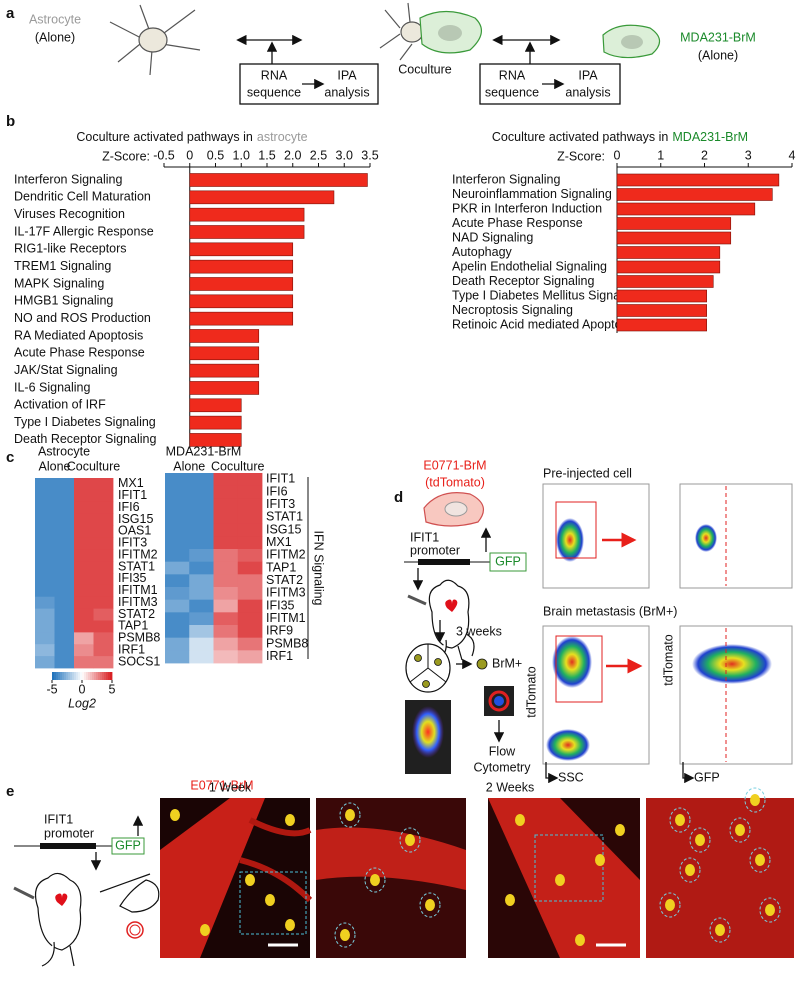  What do you see at coordinates (132, 543) in the screenshot?
I see `row-label: IFIT3` at bounding box center [132, 543].